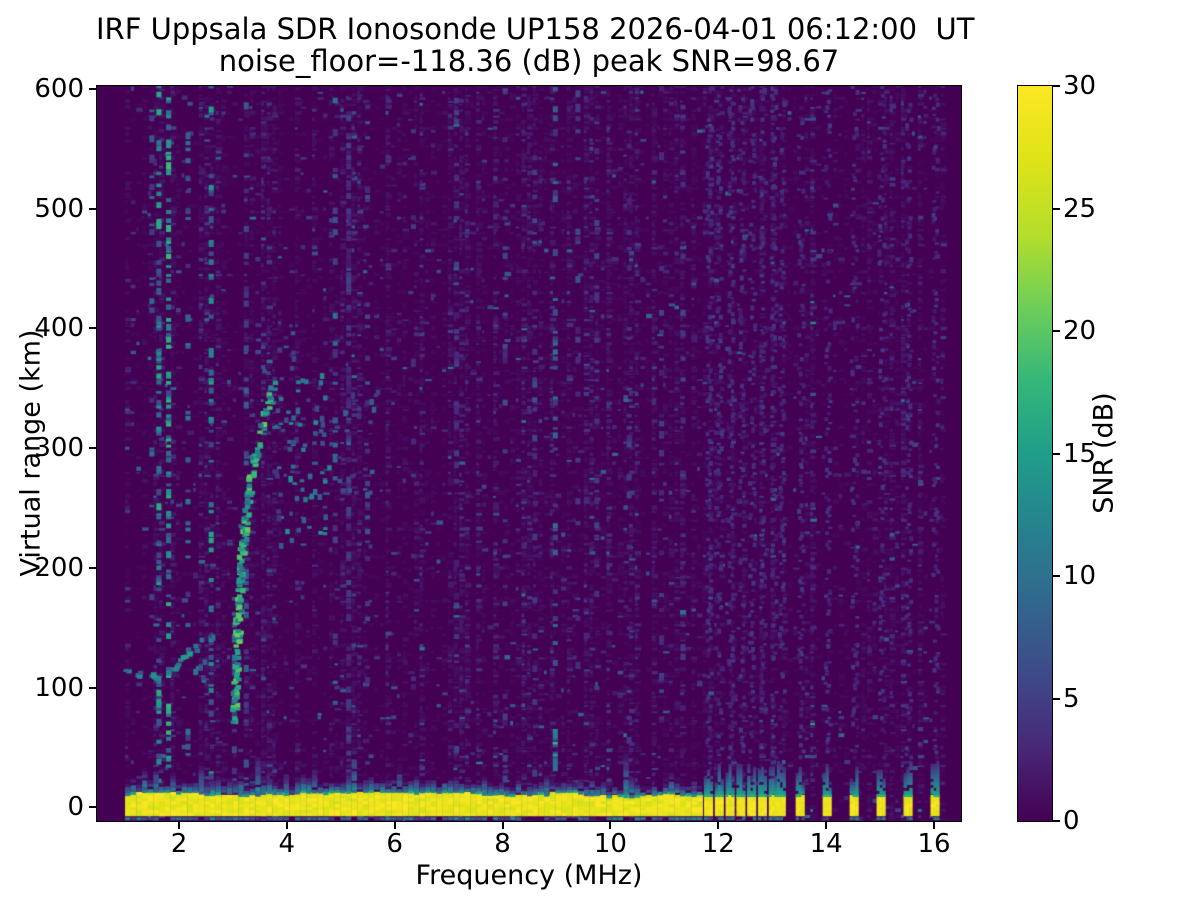 The height and width of the screenshot is (900, 1200). I want to click on x-tick-label: 4, so click(287, 844).